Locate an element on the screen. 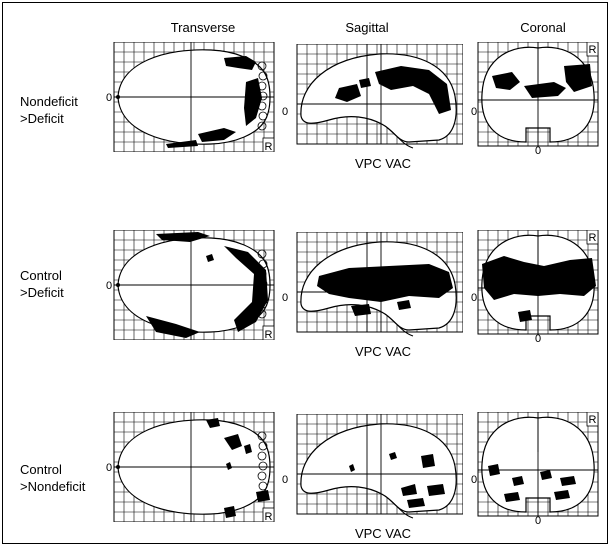 The image size is (612, 547). zero-marker-sagittal-row2: 0 is located at coordinates (285, 298).